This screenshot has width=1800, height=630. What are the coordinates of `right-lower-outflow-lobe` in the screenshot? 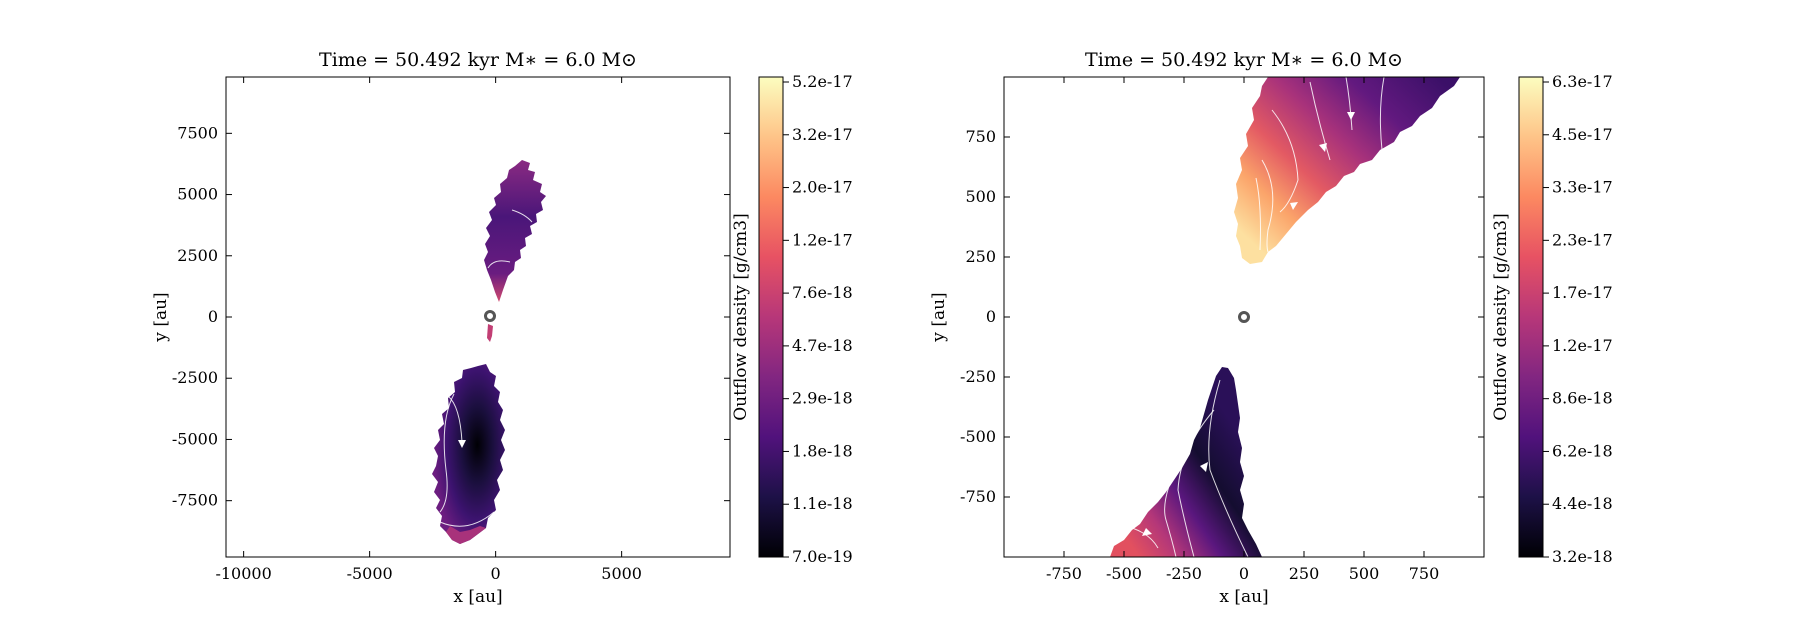 It's located at (1186, 462).